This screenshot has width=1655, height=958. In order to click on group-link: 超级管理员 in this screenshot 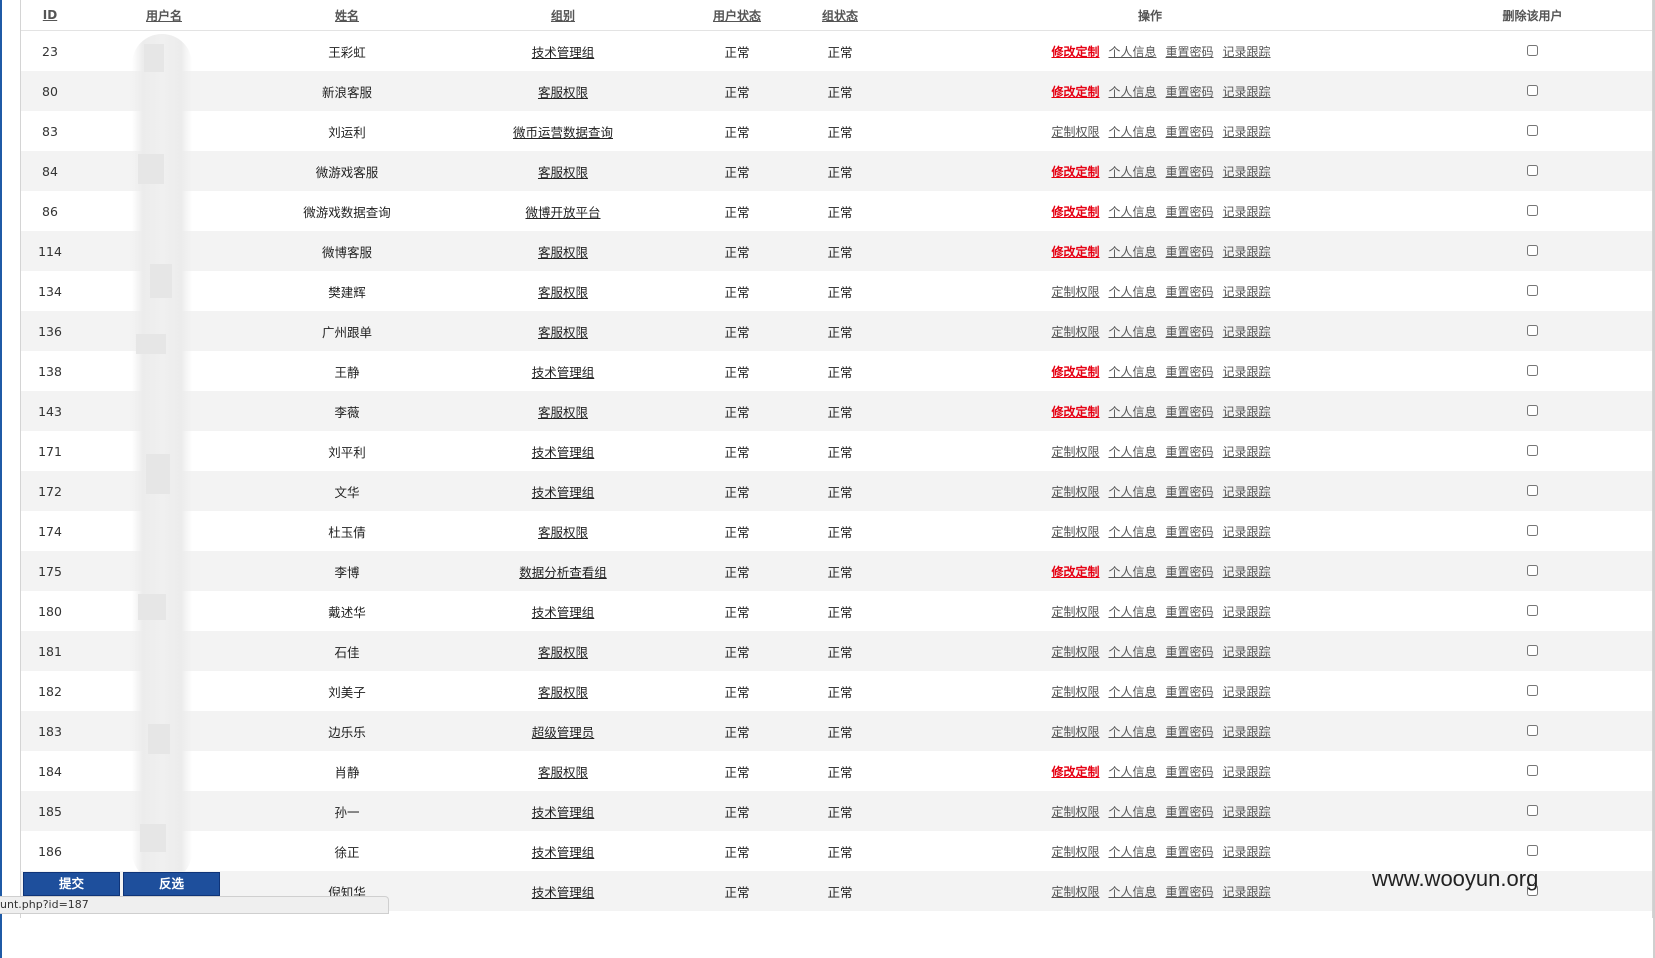, I will do `click(563, 732)`.